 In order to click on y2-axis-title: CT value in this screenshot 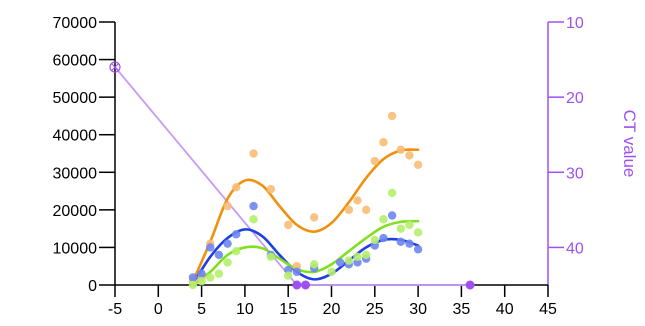, I will do `click(629, 144)`.